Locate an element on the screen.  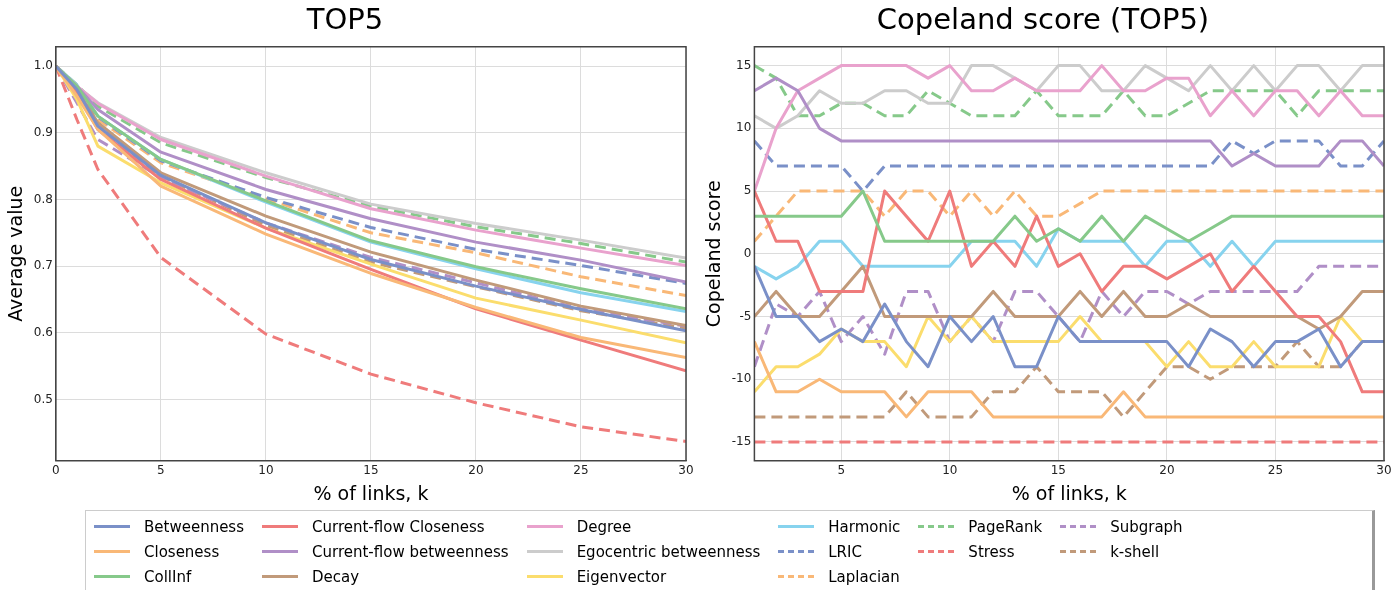
y-axis-title: Average value is located at coordinates (15, 253).